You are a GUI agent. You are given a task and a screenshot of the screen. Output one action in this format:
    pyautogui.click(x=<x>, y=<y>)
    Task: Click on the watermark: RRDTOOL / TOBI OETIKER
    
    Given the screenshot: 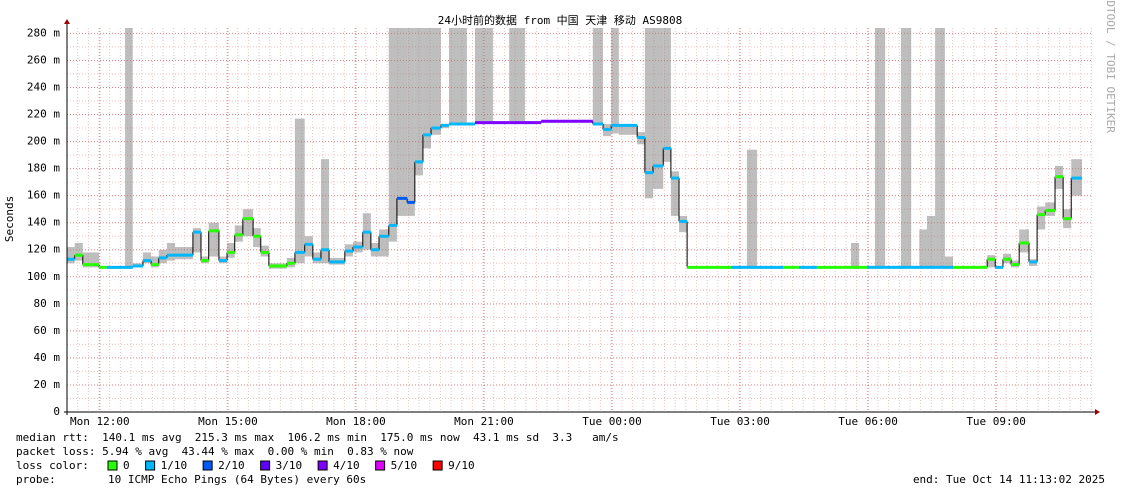 What is the action you would take?
    pyautogui.click(x=1110, y=66)
    